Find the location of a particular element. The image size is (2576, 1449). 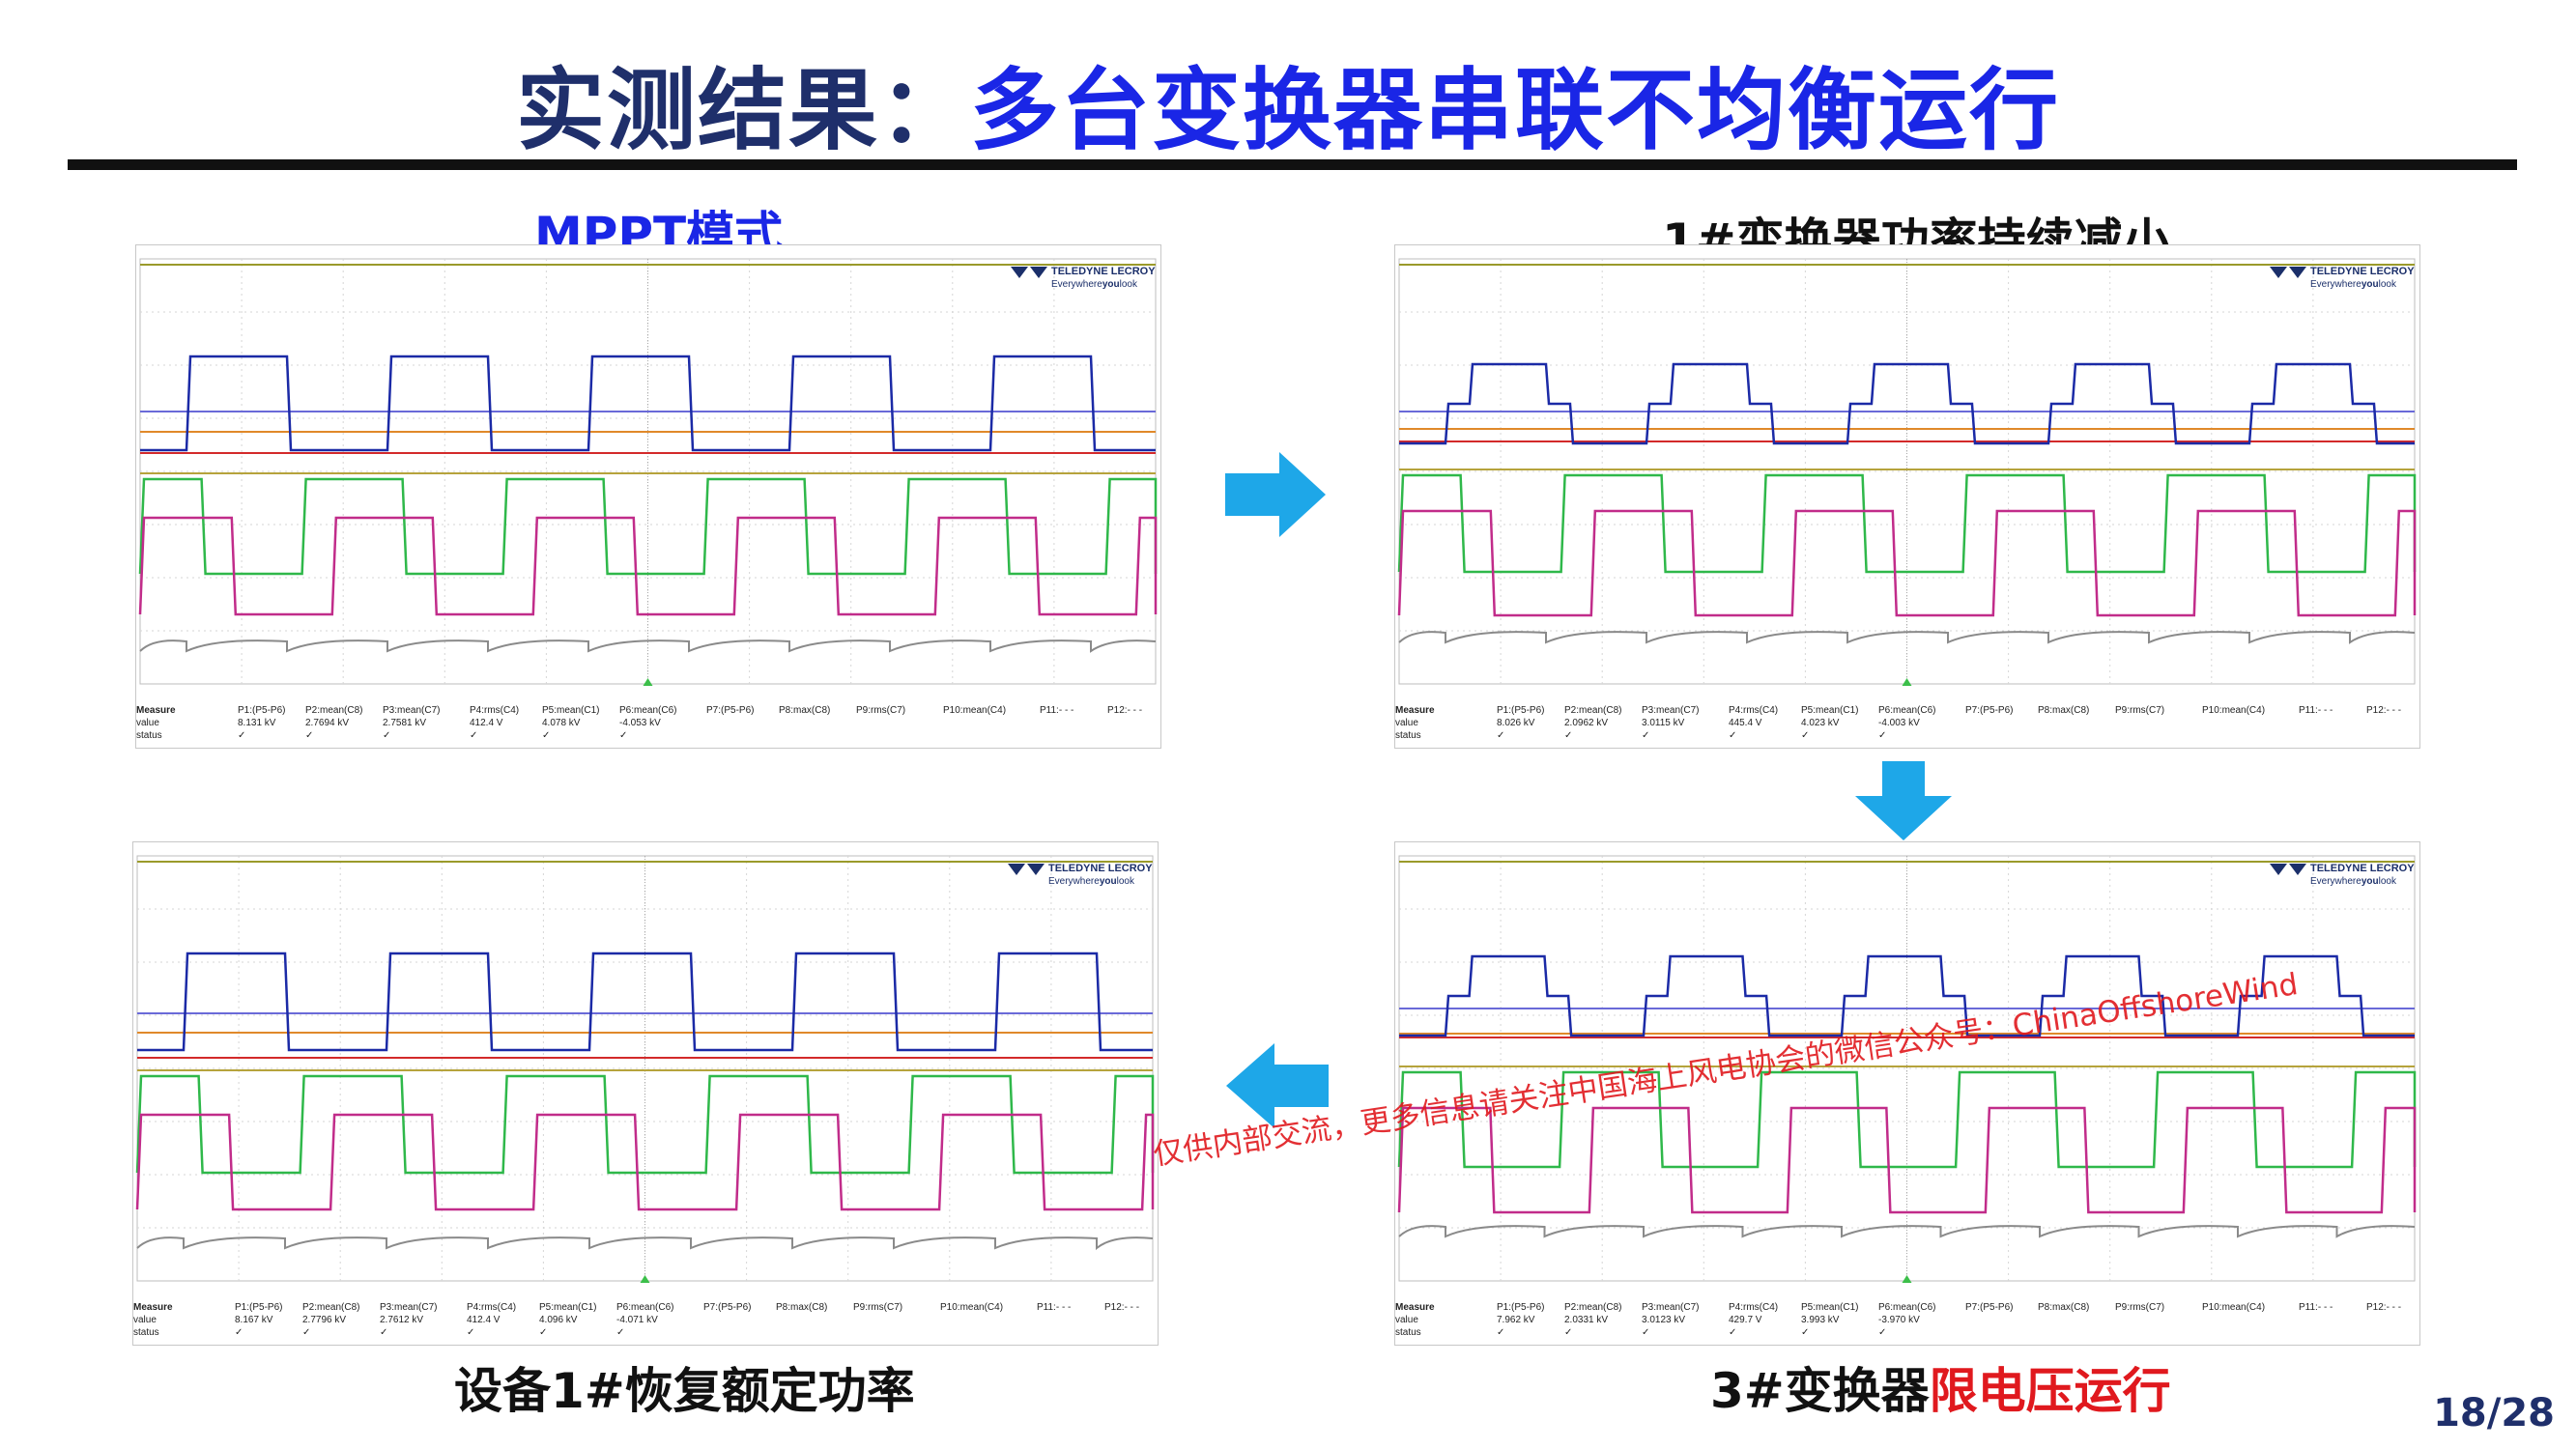

measure-cell: 445.4 V is located at coordinates (1746, 723).